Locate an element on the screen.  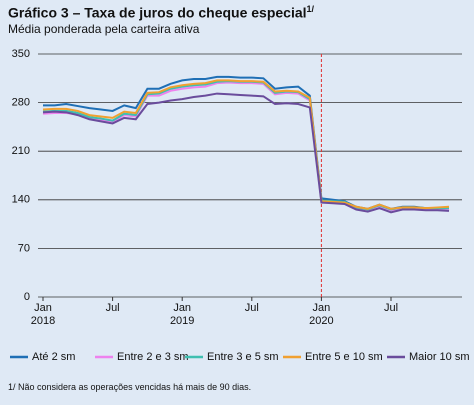
y-tick-label: 280 is located at coordinates (21, 103).